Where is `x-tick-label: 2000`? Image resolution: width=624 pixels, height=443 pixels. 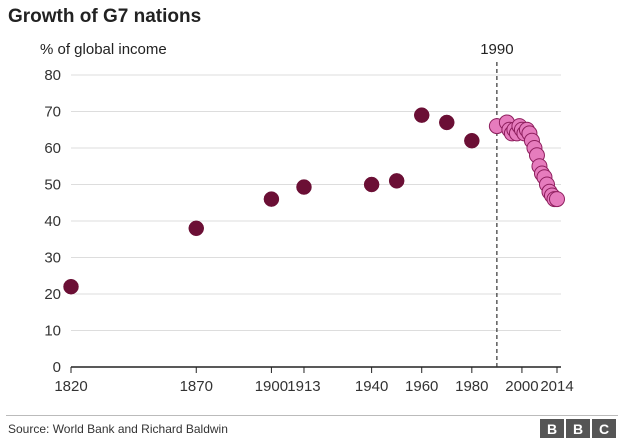 x-tick-label: 2000 is located at coordinates (521, 386).